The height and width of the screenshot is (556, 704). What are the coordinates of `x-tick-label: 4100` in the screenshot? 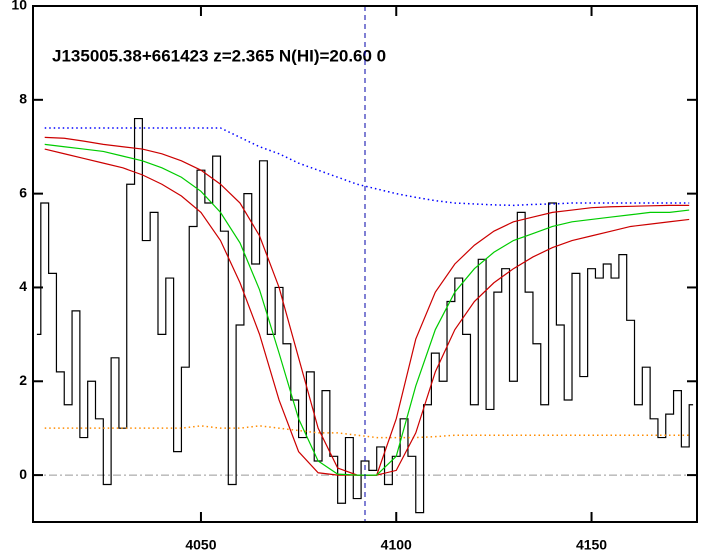 It's located at (396, 545).